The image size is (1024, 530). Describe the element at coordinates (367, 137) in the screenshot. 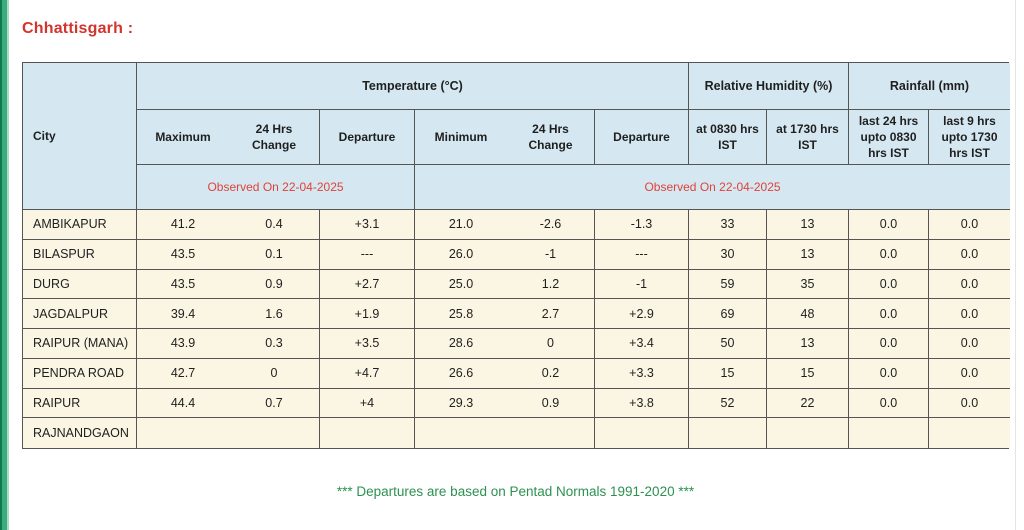

I see `column-header-max-departure: Departure` at that location.